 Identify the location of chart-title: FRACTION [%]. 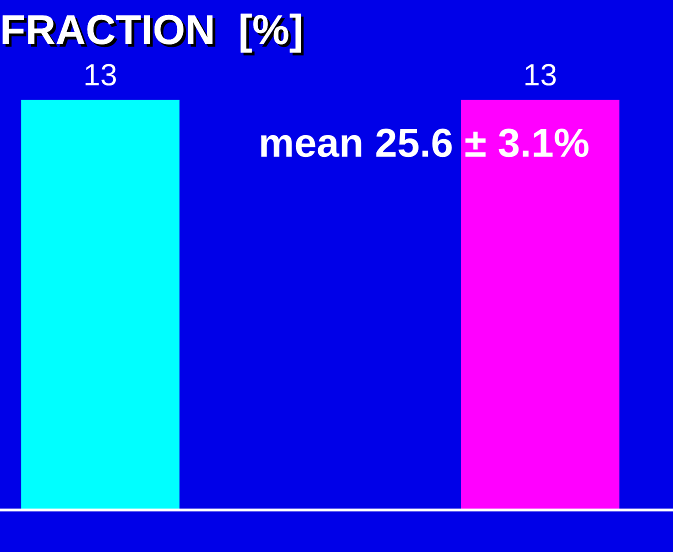
(153, 35).